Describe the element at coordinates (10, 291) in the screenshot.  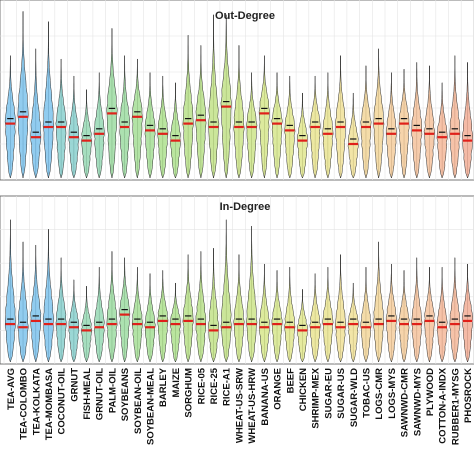
I see `violin-in-degree-tea-avg` at that location.